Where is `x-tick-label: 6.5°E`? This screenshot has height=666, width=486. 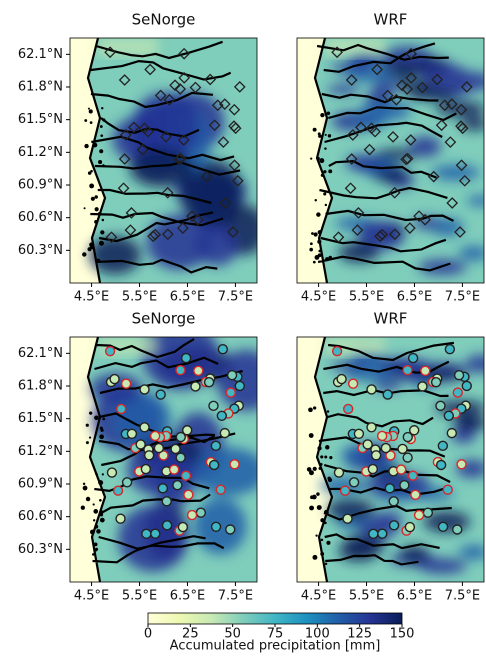 x-tick-label: 6.5°E is located at coordinates (414, 596).